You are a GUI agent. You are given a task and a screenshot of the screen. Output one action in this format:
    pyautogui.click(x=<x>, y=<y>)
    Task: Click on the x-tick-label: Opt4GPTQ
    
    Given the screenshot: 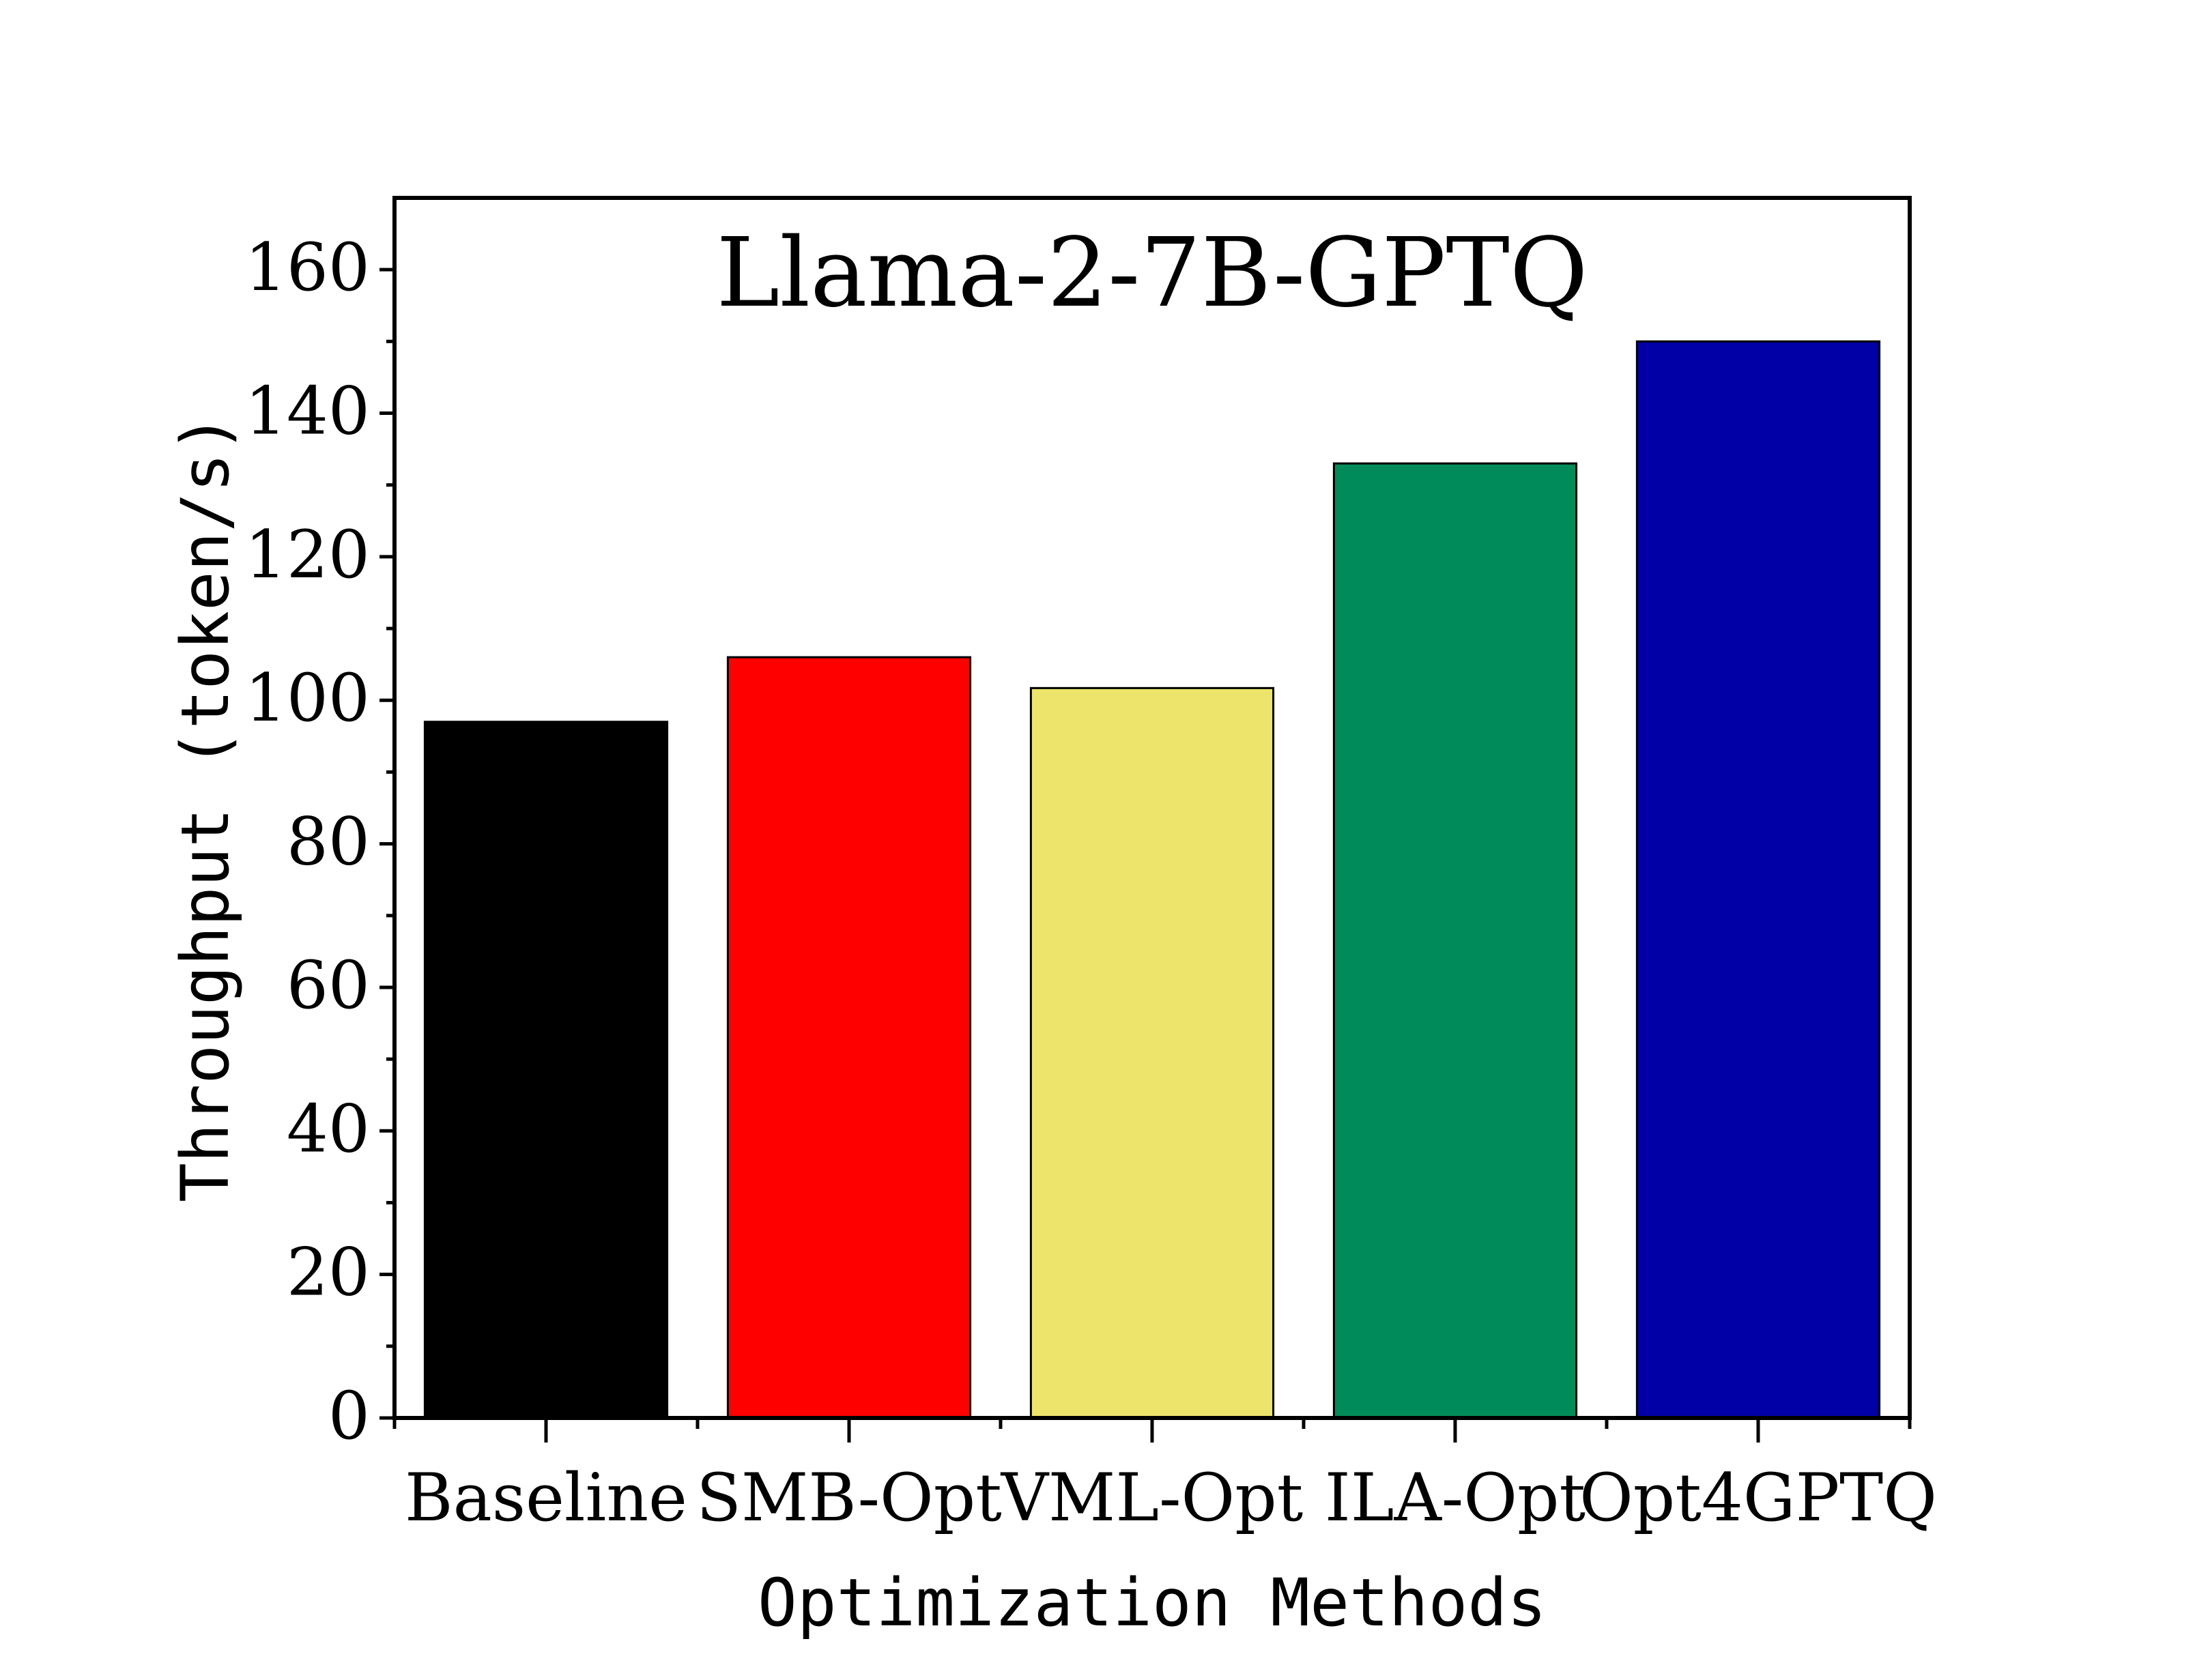 What is the action you would take?
    pyautogui.click(x=1758, y=1498)
    